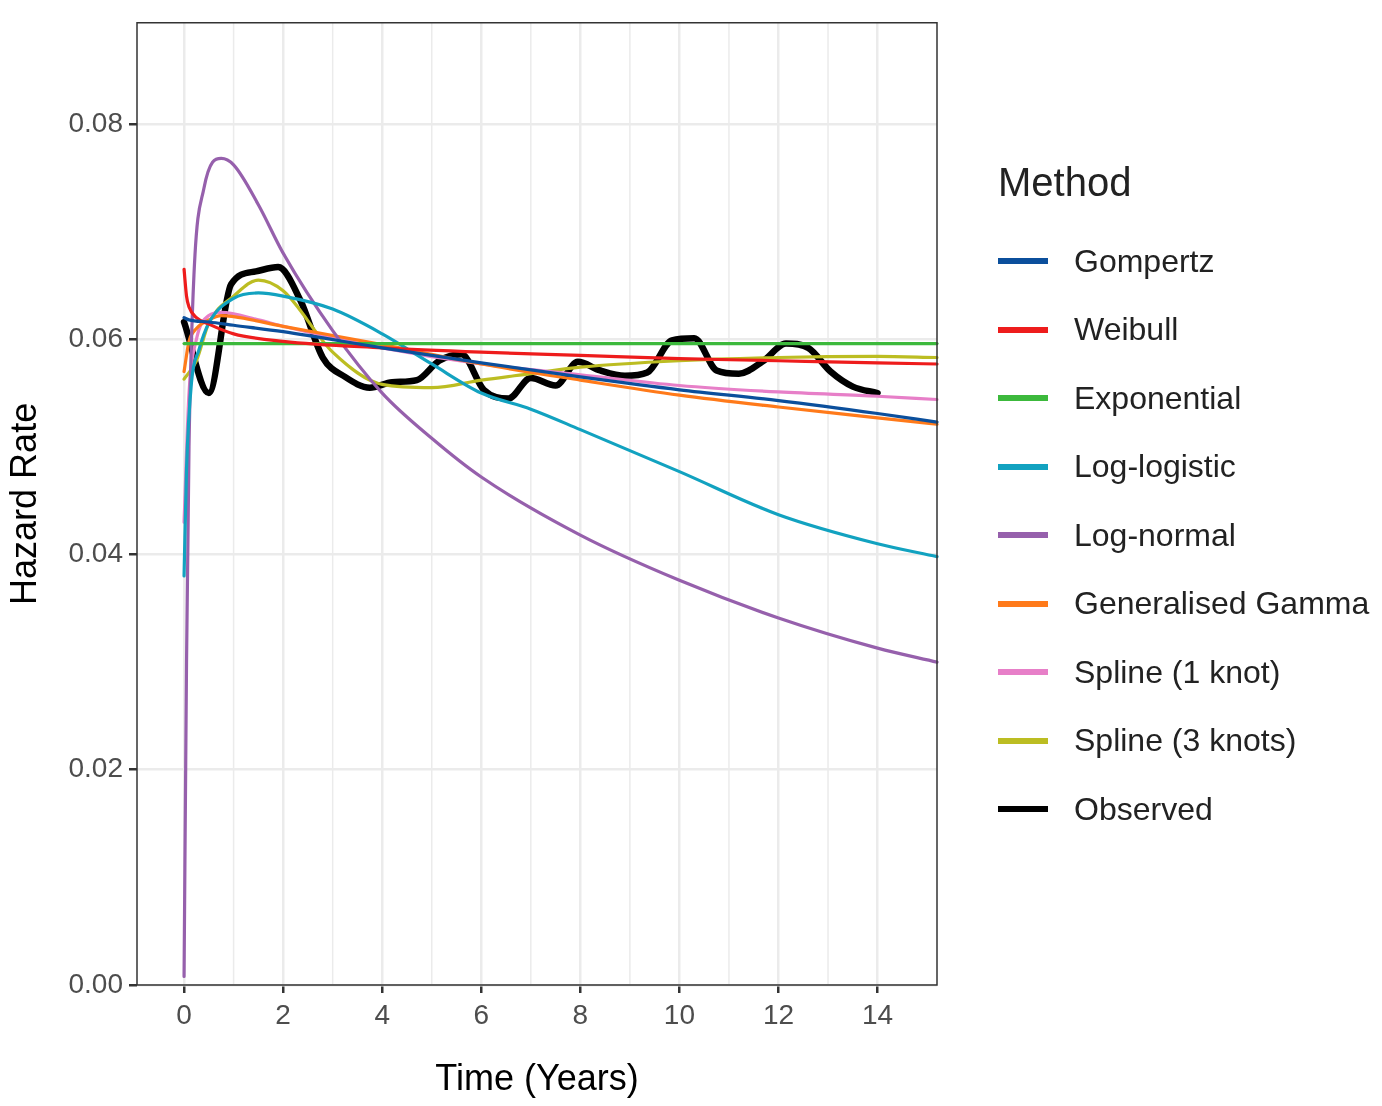 The height and width of the screenshot is (1106, 1382). What do you see at coordinates (537, 1078) in the screenshot?
I see `x-axis-title: Time (Years)` at bounding box center [537, 1078].